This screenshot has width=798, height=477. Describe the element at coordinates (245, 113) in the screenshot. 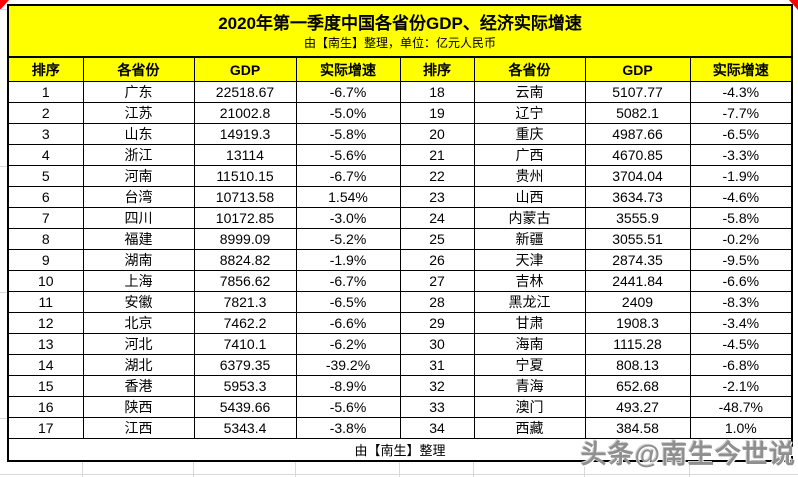

I see `cell-gdp: 21002.8` at that location.